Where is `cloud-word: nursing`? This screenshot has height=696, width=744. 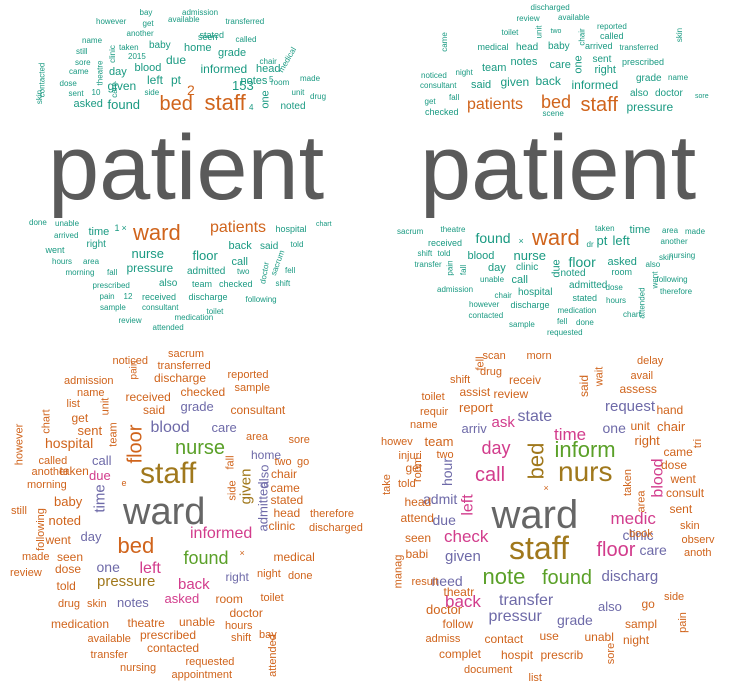 cloud-word: nursing is located at coordinates (682, 255).